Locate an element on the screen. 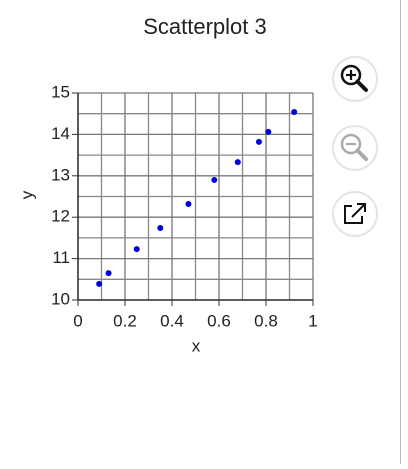  x-tick-label: 0.8 is located at coordinates (266, 320).